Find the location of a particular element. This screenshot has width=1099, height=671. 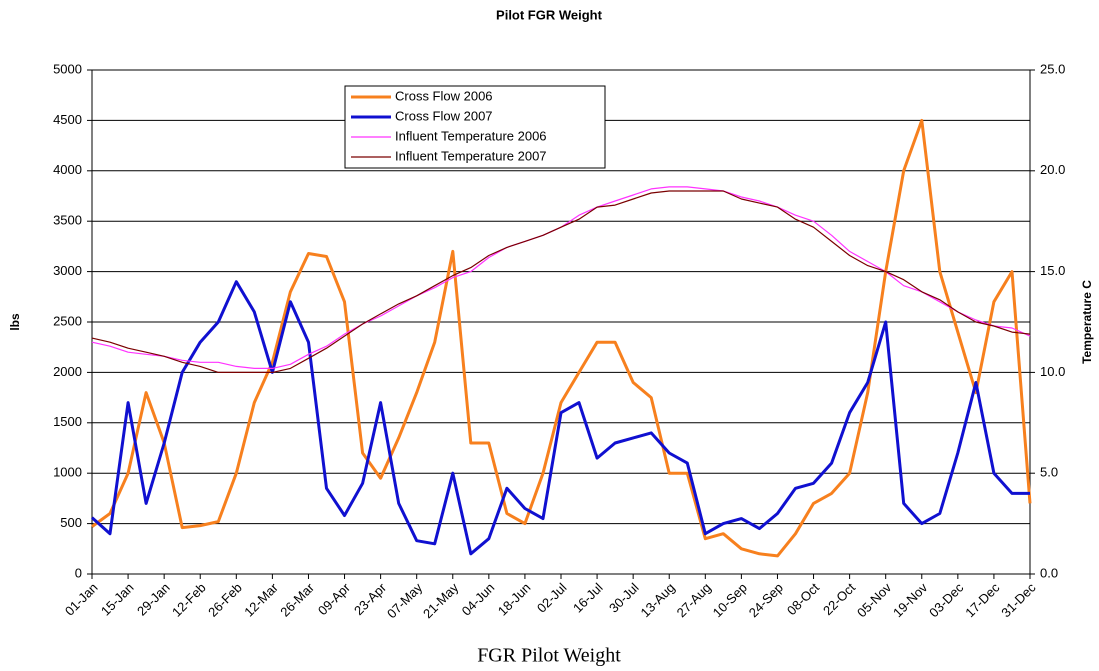

y-axis-label: lbs is located at coordinates (15, 322).